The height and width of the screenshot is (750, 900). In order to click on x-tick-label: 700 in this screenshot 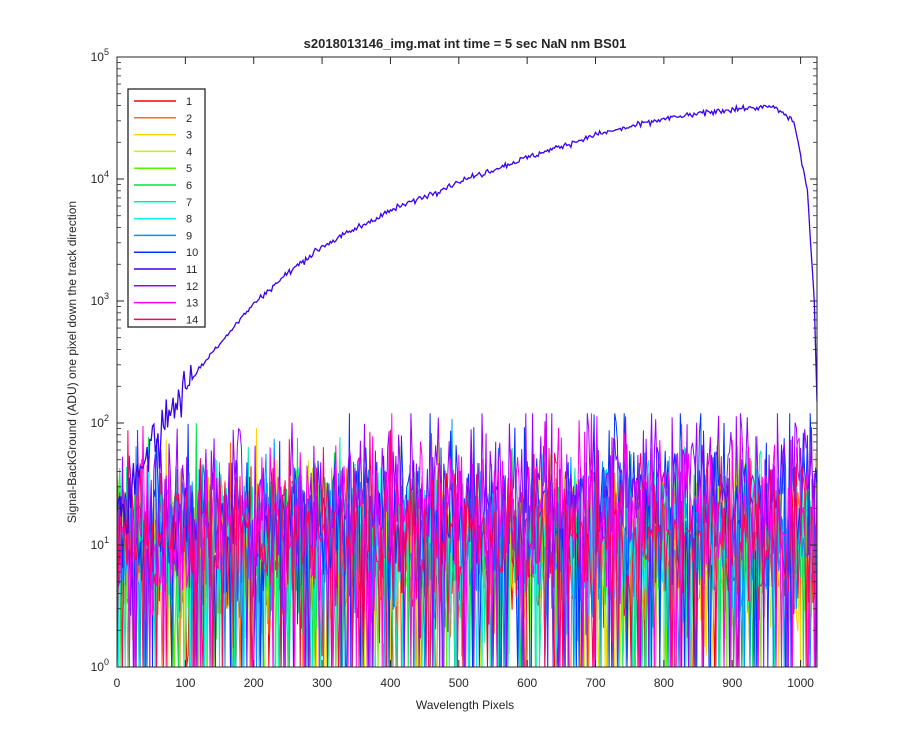, I will do `click(596, 683)`.